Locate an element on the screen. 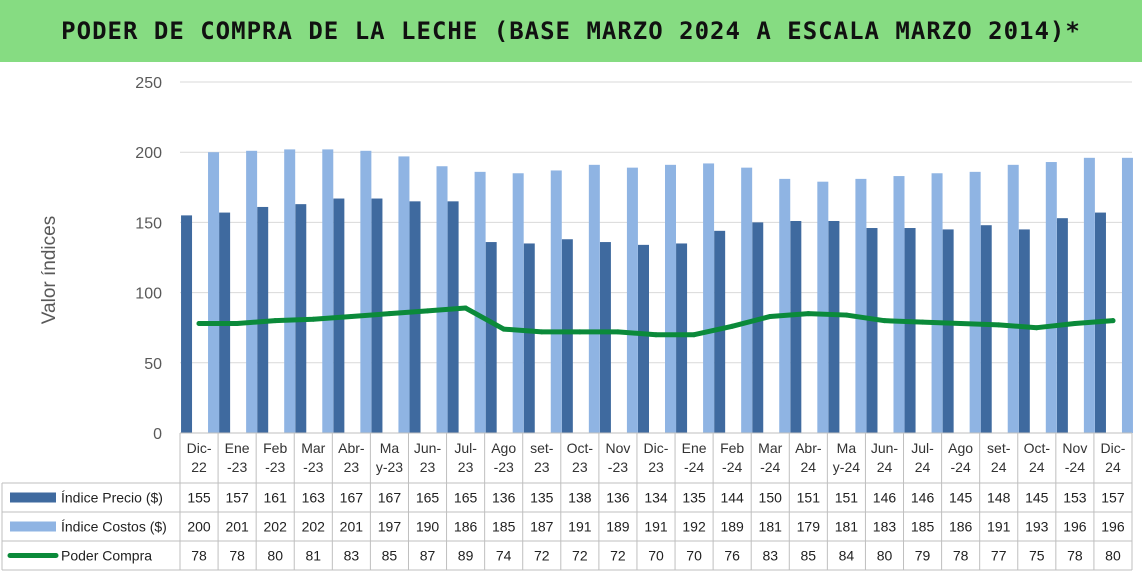 This screenshot has height=577, width=1142. table-cell: 134 is located at coordinates (656, 498).